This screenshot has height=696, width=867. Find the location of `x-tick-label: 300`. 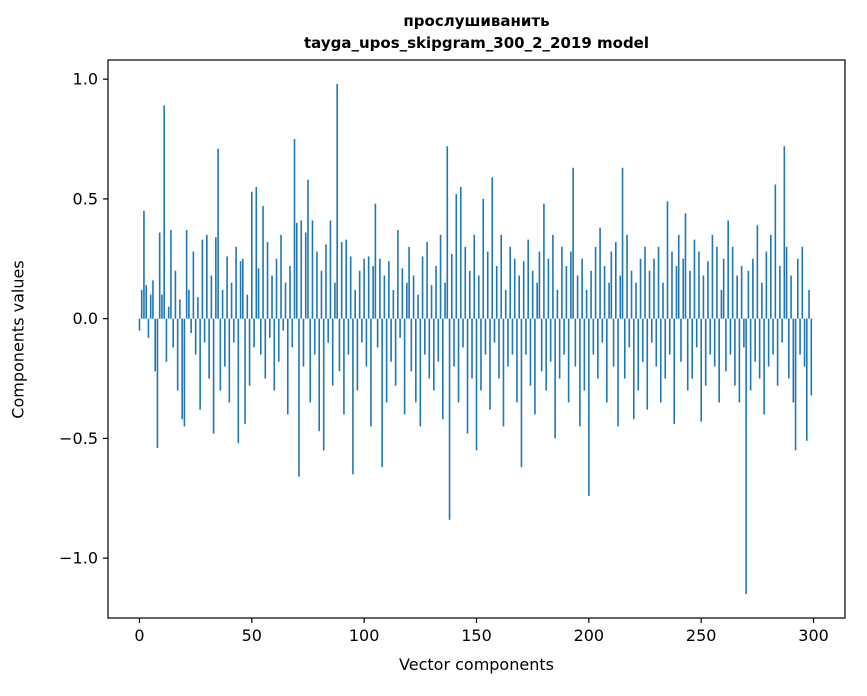

x-tick-label: 300 is located at coordinates (813, 635).